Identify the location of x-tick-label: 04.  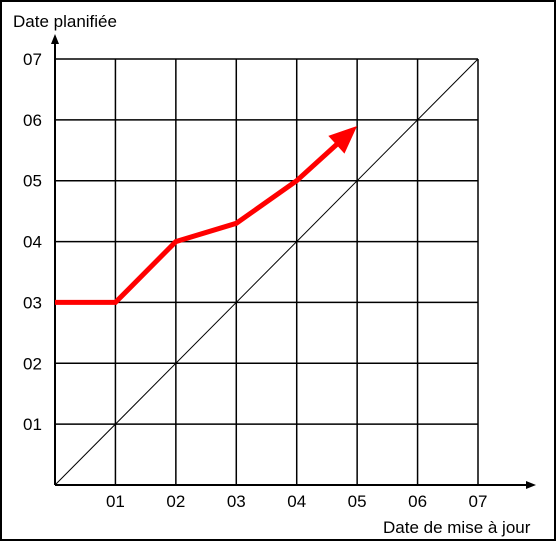
(296, 501).